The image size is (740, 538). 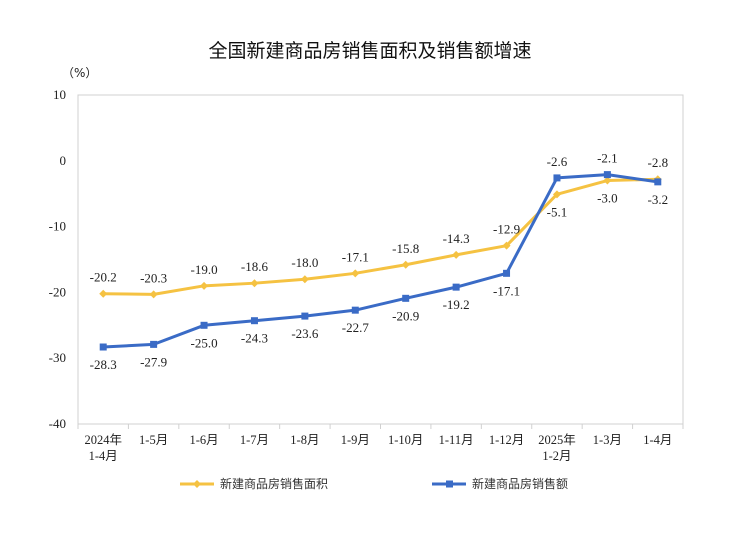 I want to click on legend-label-1: 新建商品房销售面积, so click(x=274, y=483).